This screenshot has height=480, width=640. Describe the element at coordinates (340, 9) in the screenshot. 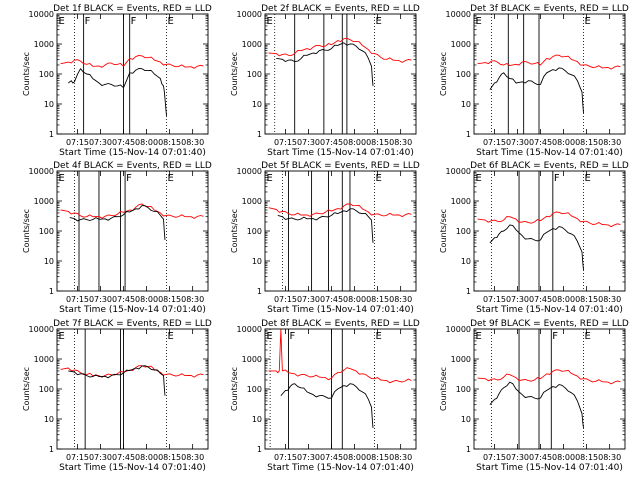

I see `panel-title: Det 2f BLACK = Events, RED = LLD` at that location.